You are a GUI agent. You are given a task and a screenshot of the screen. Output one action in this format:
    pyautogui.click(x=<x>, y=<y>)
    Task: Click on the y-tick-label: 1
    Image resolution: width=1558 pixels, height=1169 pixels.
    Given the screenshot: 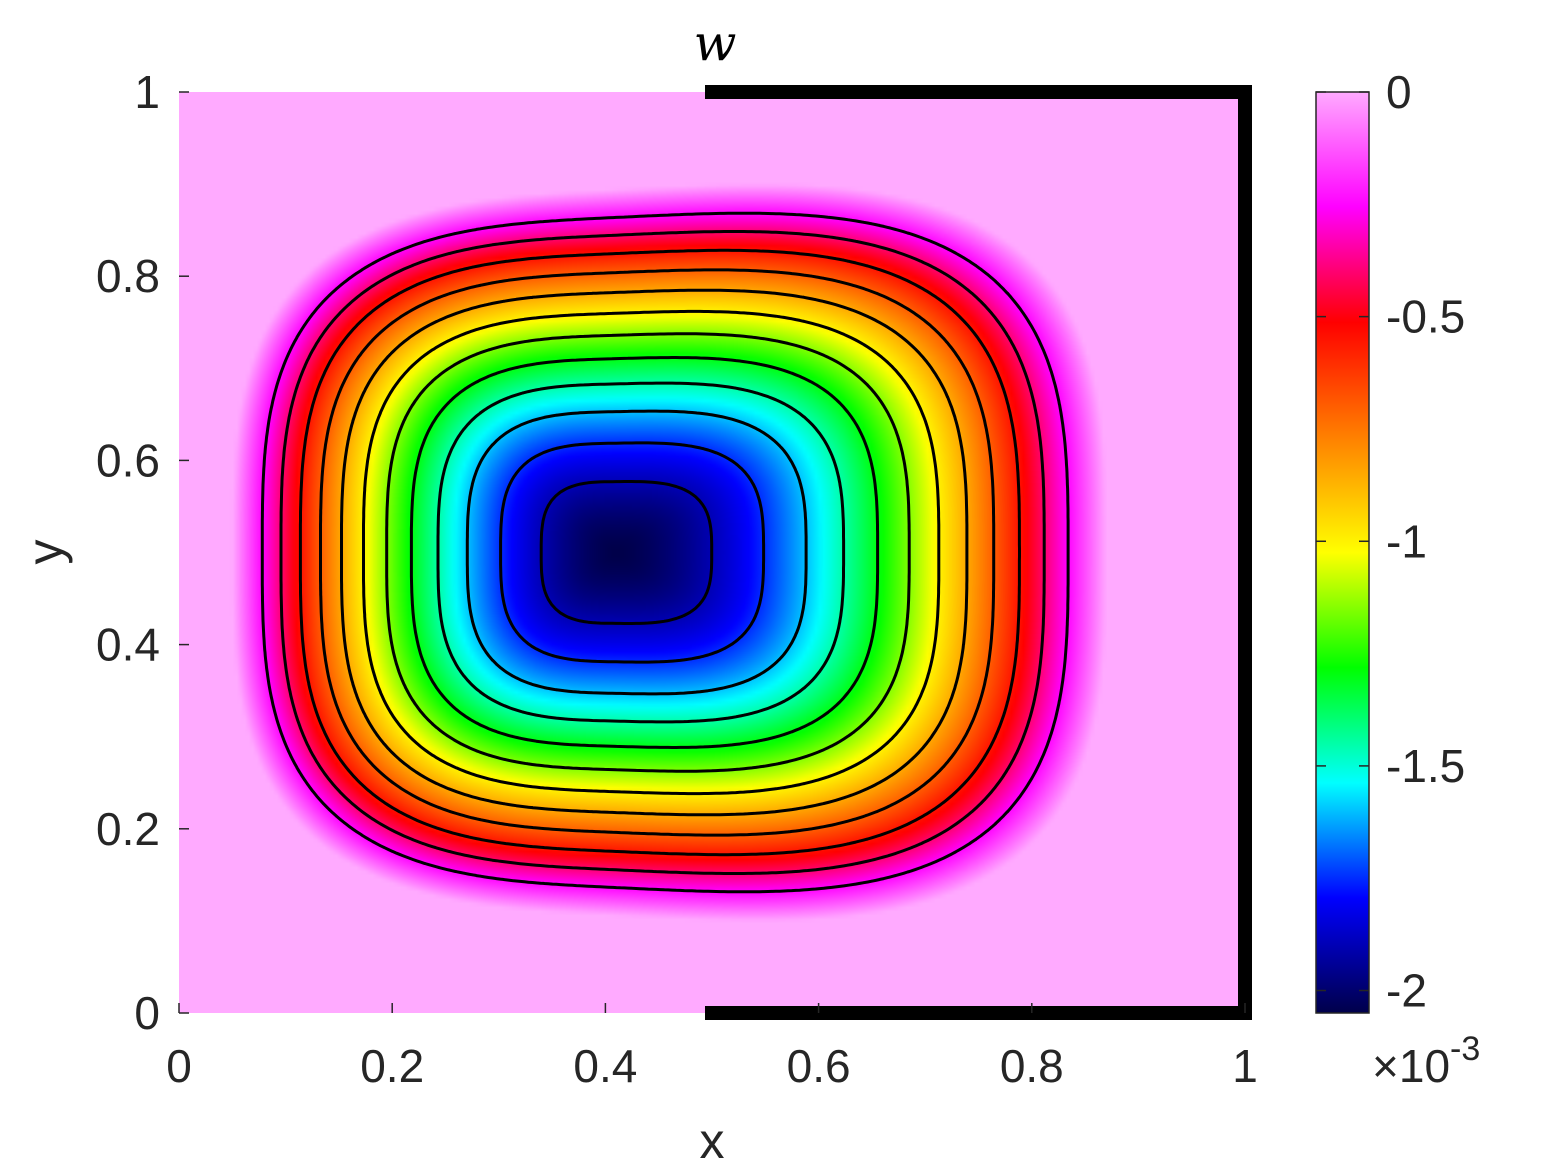 What is the action you would take?
    pyautogui.click(x=147, y=92)
    